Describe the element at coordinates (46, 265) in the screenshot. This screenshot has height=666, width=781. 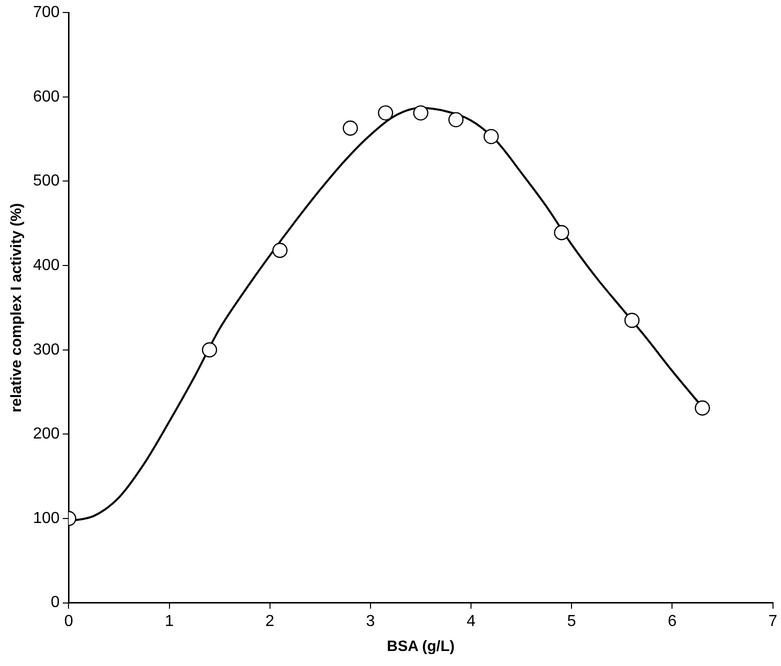
I see `y-tick-label: 400` at that location.